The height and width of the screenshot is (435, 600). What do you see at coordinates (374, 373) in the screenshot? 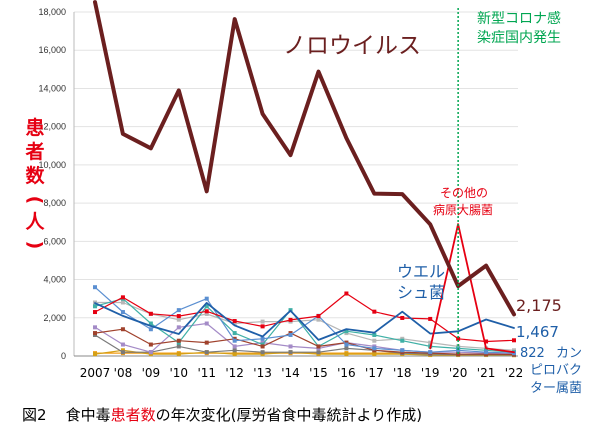
I see `x-tick-label: '17` at bounding box center [374, 373].